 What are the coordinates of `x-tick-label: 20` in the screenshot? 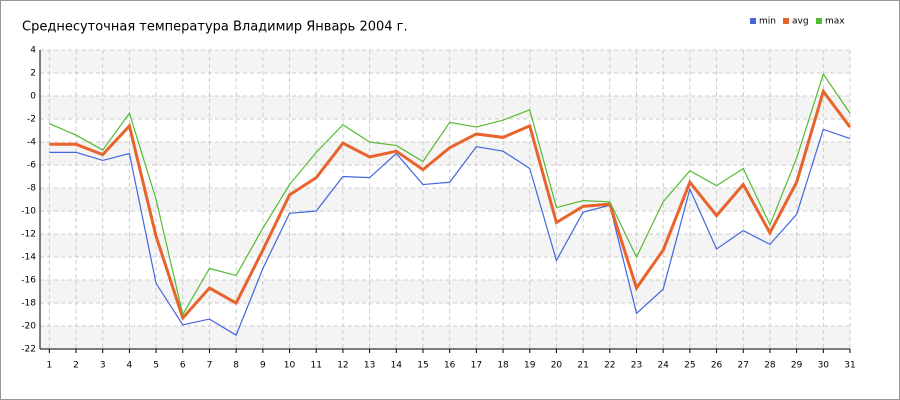 It's located at (557, 366).